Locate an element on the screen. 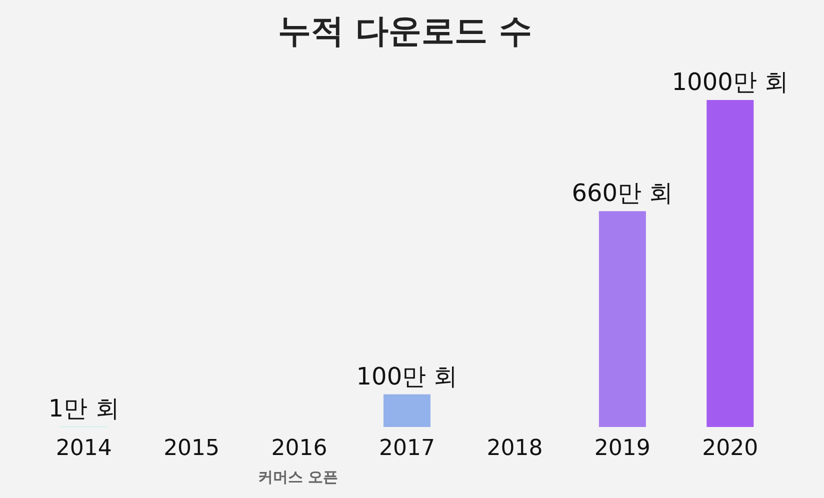 The width and height of the screenshot is (824, 498). x-tick-label: 2017 is located at coordinates (407, 448).